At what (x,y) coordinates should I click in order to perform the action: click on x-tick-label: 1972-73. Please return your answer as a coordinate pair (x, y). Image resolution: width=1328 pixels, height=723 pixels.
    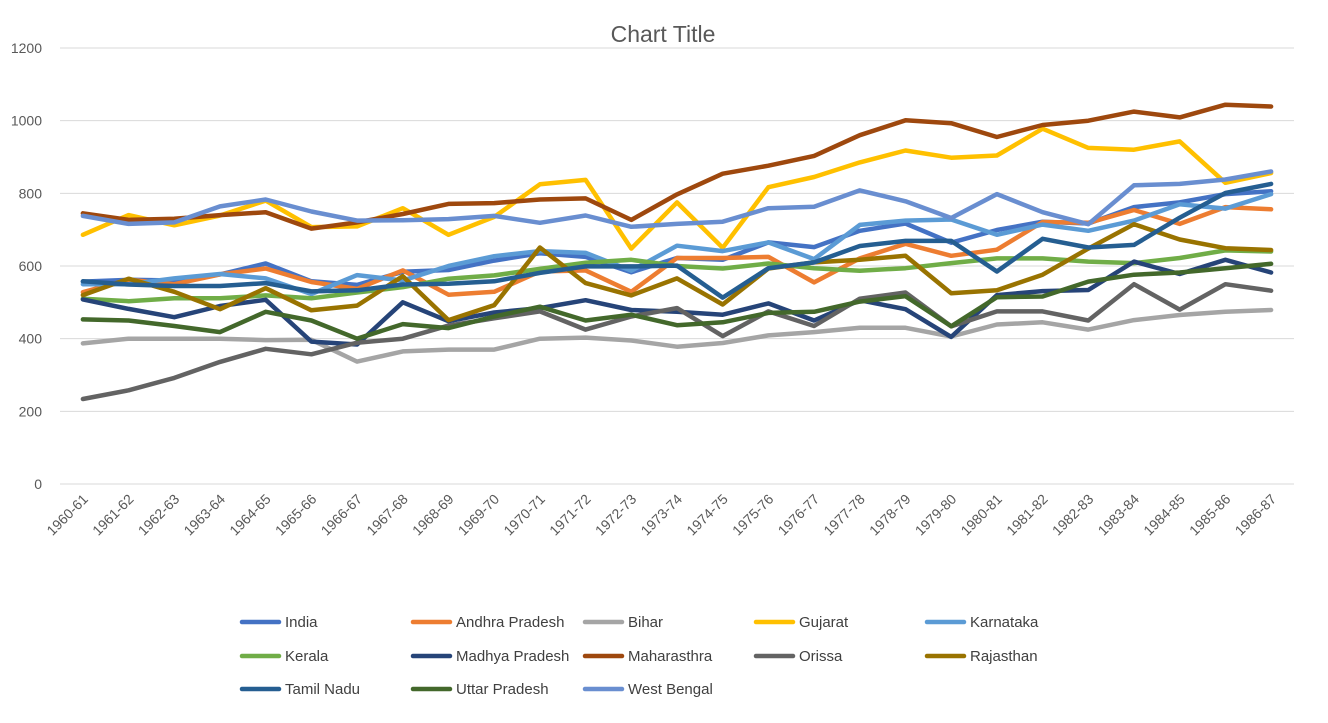
    Looking at the image, I should click on (616, 515).